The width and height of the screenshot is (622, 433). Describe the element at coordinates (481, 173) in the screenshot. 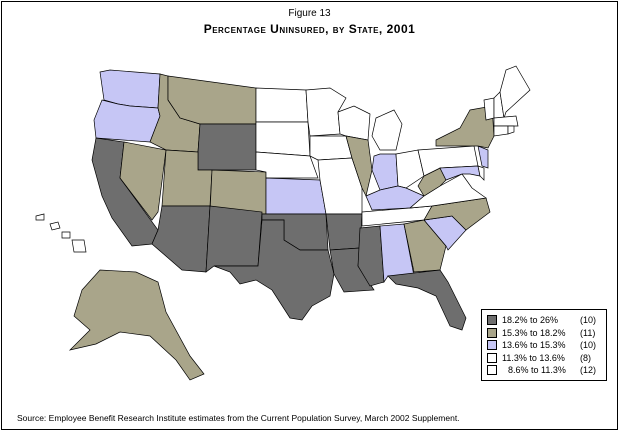

I see `state-delaware` at that location.